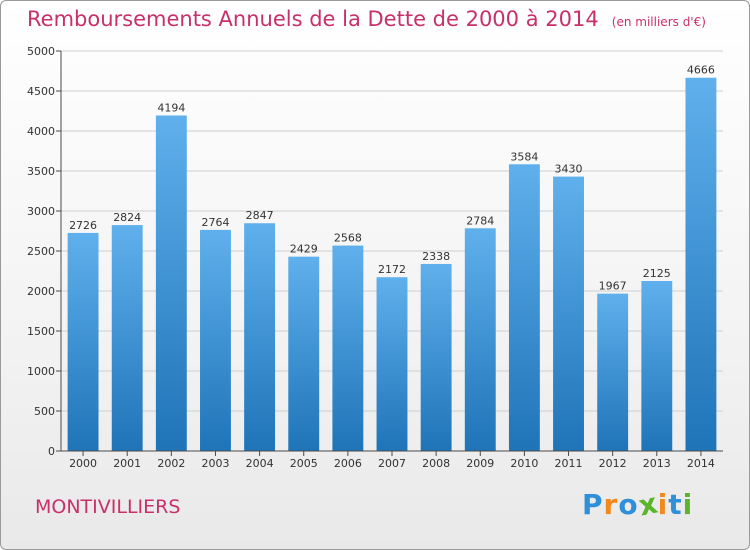 Image resolution: width=750 pixels, height=550 pixels. What do you see at coordinates (569, 463) in the screenshot?
I see `x-tick-label: 2011` at bounding box center [569, 463].